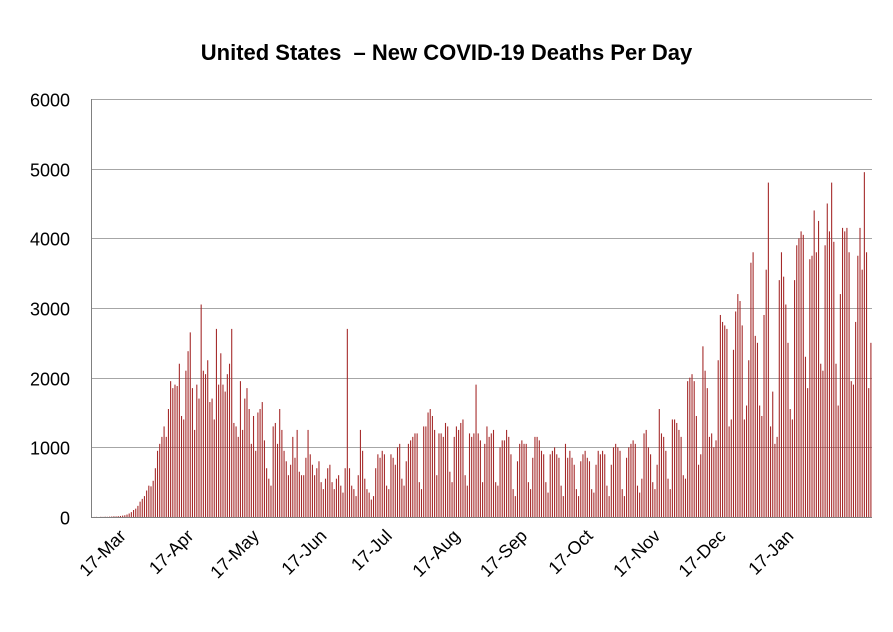 The image size is (893, 632). What do you see at coordinates (50, 449) in the screenshot?
I see `y-tick-label: 1000` at bounding box center [50, 449].